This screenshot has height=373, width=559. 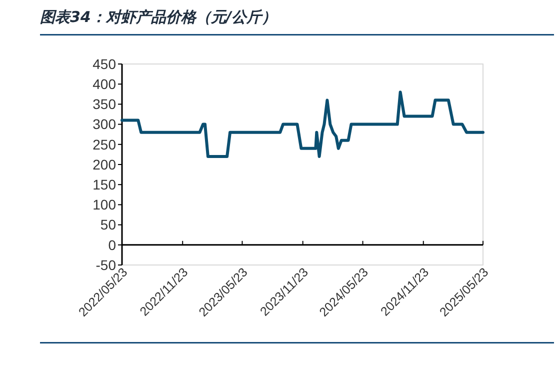 I want to click on y-tick-label: 0, so click(x=112, y=244).